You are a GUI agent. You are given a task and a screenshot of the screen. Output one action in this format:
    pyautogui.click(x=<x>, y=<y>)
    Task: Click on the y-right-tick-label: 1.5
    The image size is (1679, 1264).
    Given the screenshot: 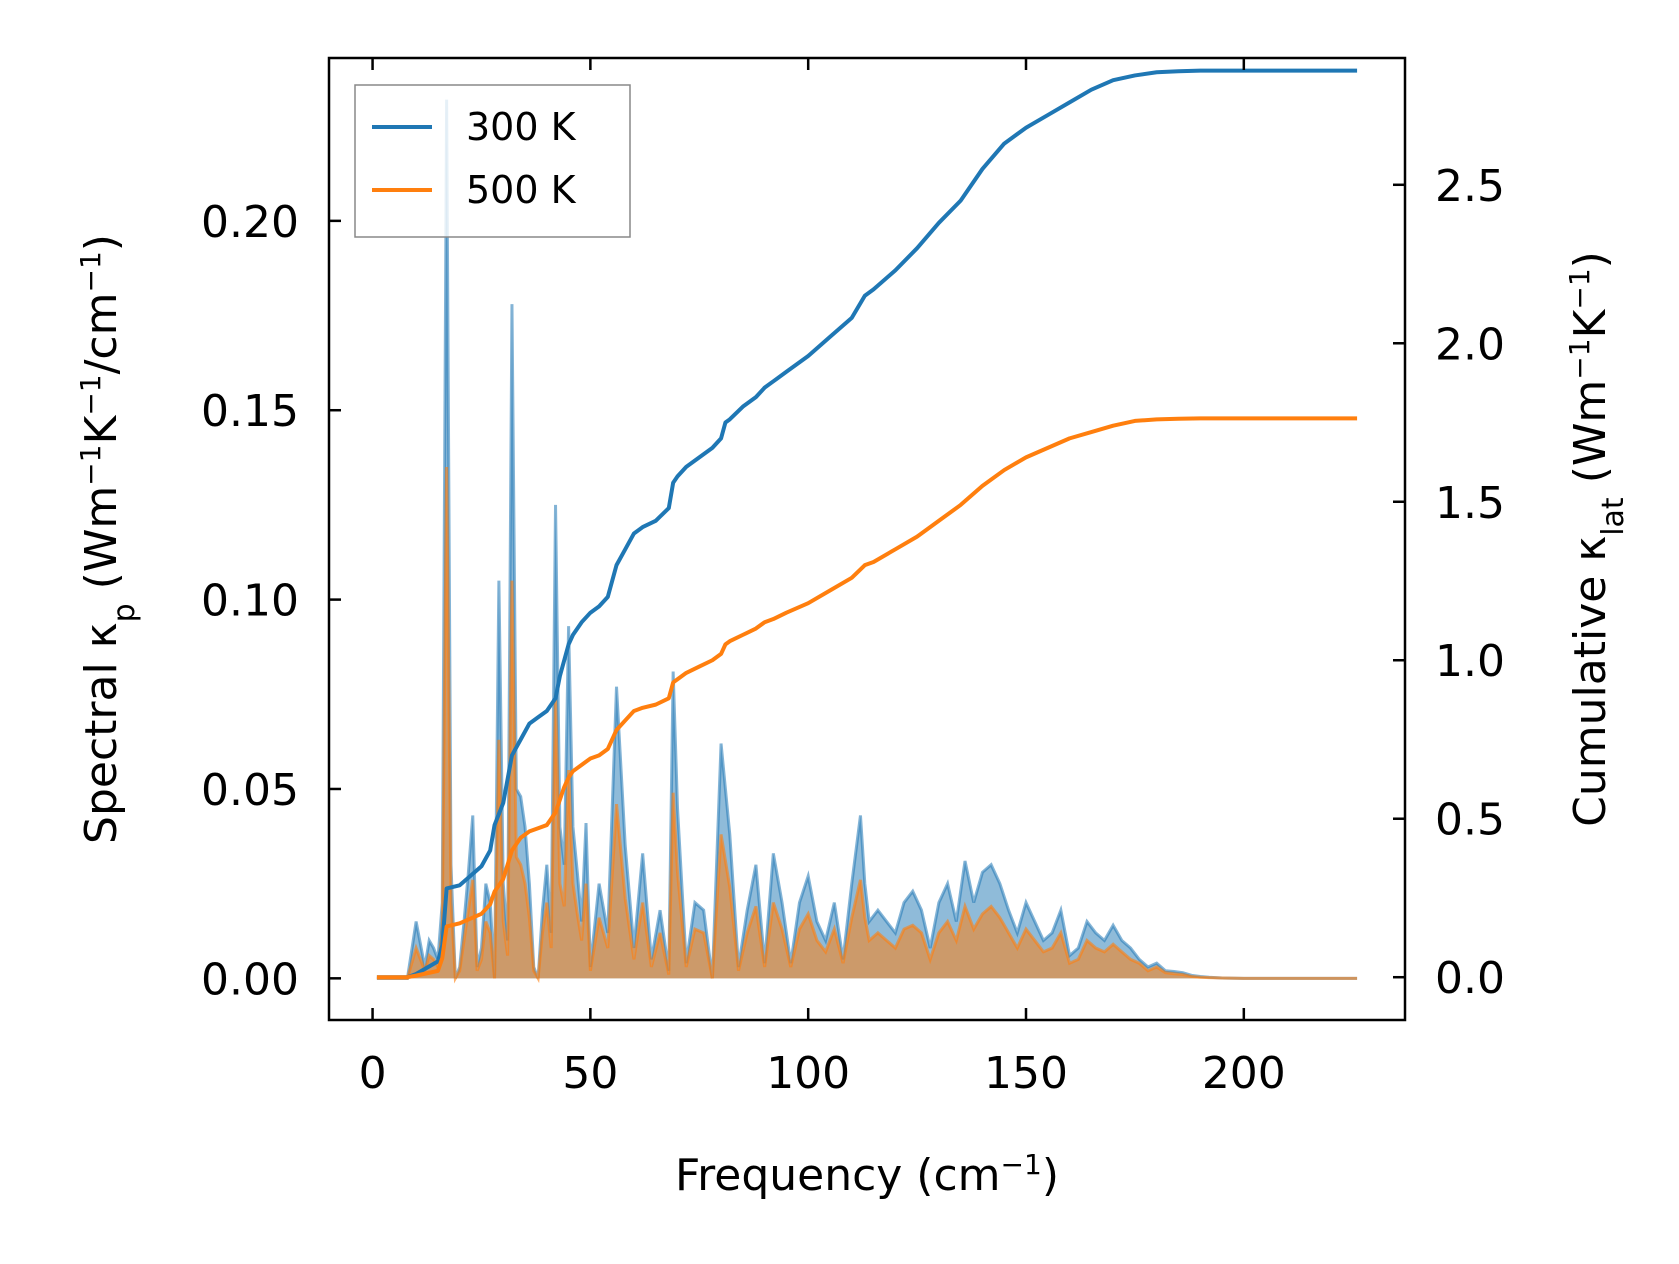 What is the action you would take?
    pyautogui.click(x=1470, y=503)
    